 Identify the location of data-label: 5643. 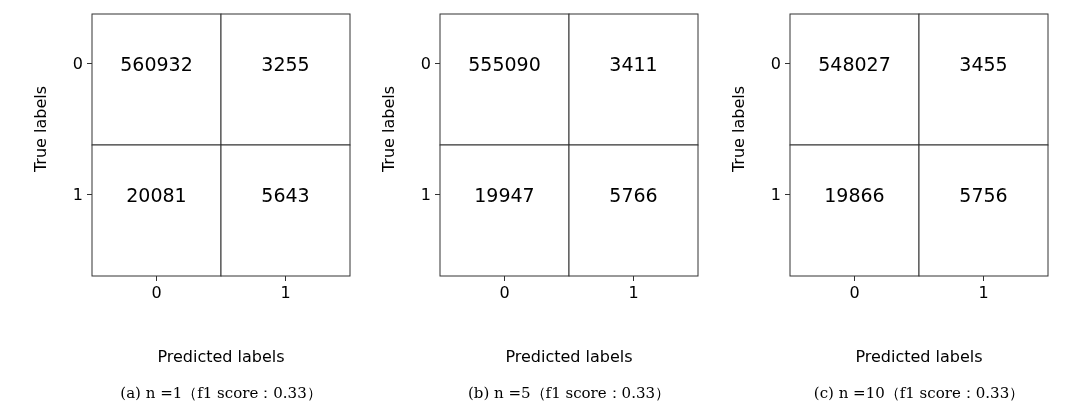
(285, 194).